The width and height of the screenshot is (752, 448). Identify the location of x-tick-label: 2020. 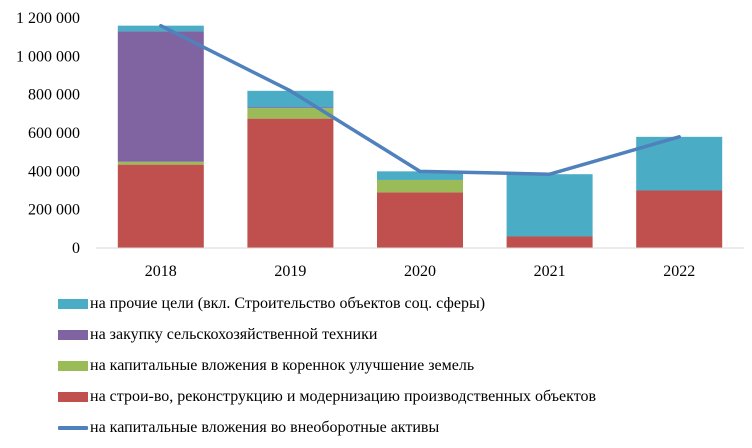
(420, 271).